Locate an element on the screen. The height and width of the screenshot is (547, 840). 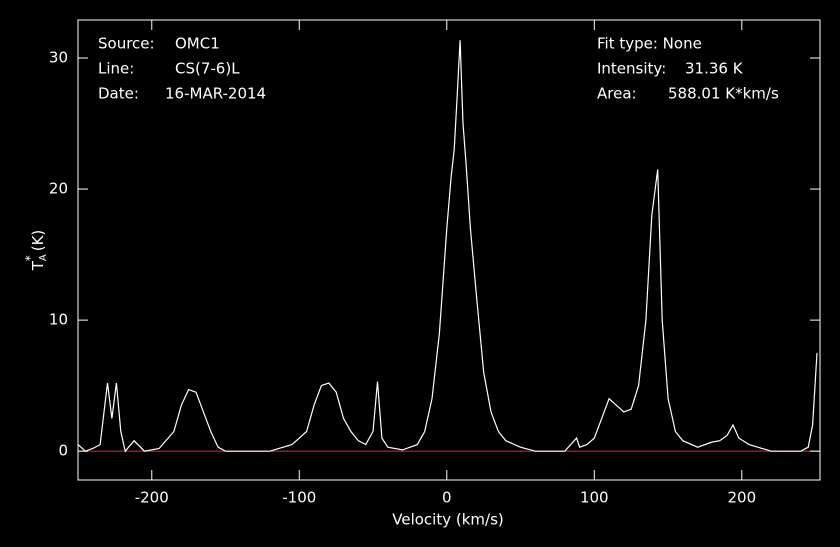
y-tick-label: 20 is located at coordinates (58, 189).